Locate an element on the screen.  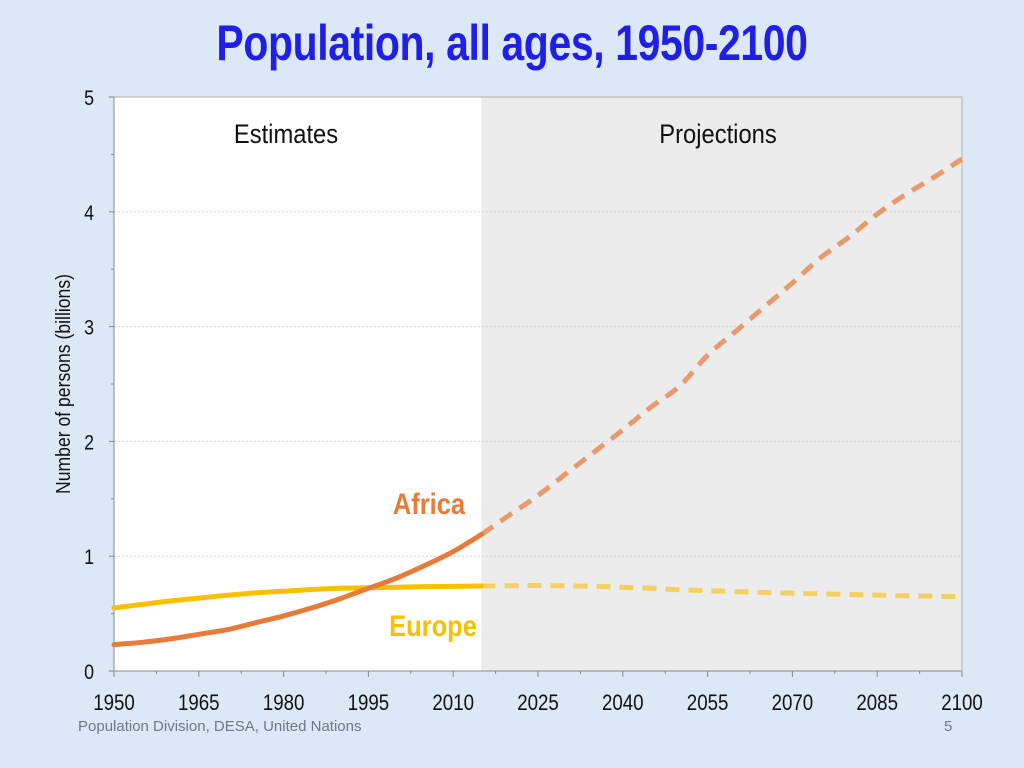
x-tick-label: 2070 is located at coordinates (793, 704).